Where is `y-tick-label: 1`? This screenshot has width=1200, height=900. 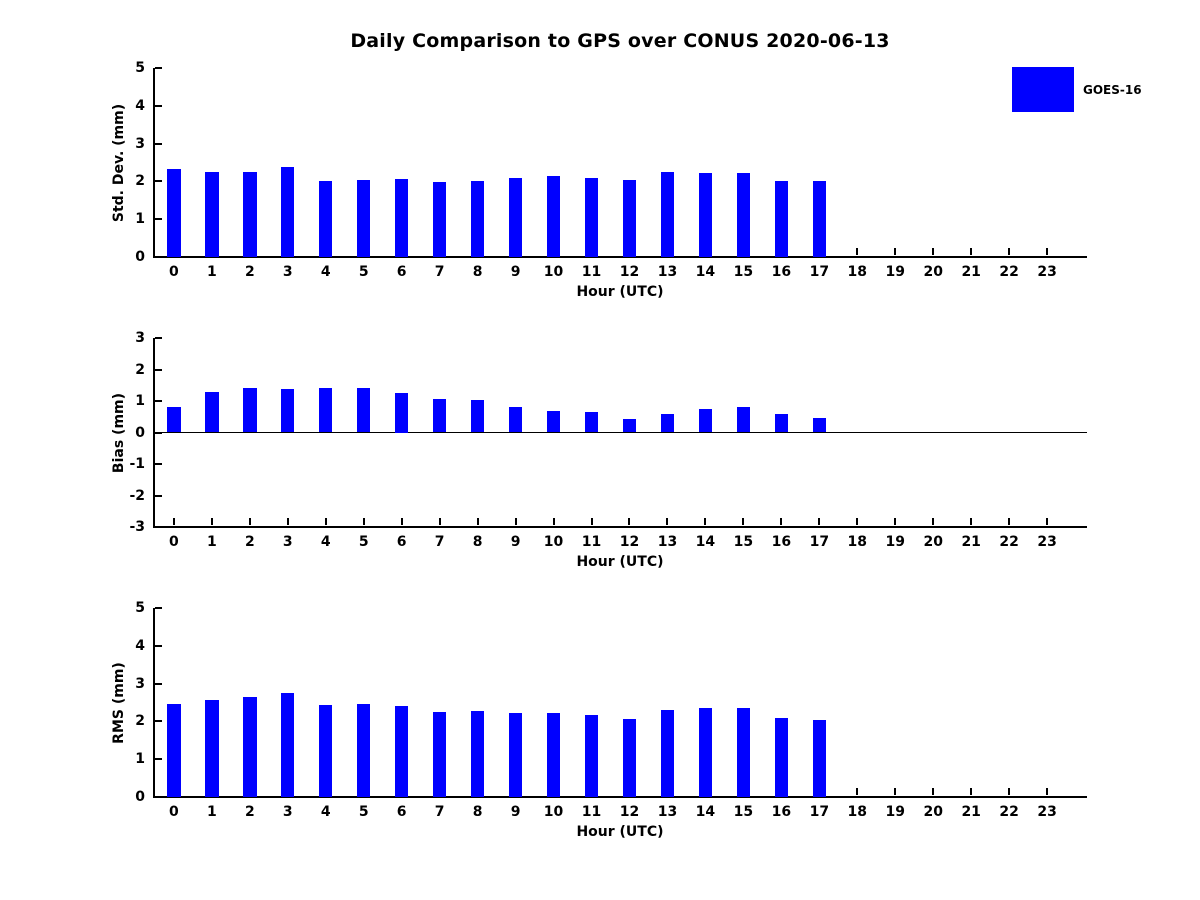
y-tick-label: 1 is located at coordinates (140, 401).